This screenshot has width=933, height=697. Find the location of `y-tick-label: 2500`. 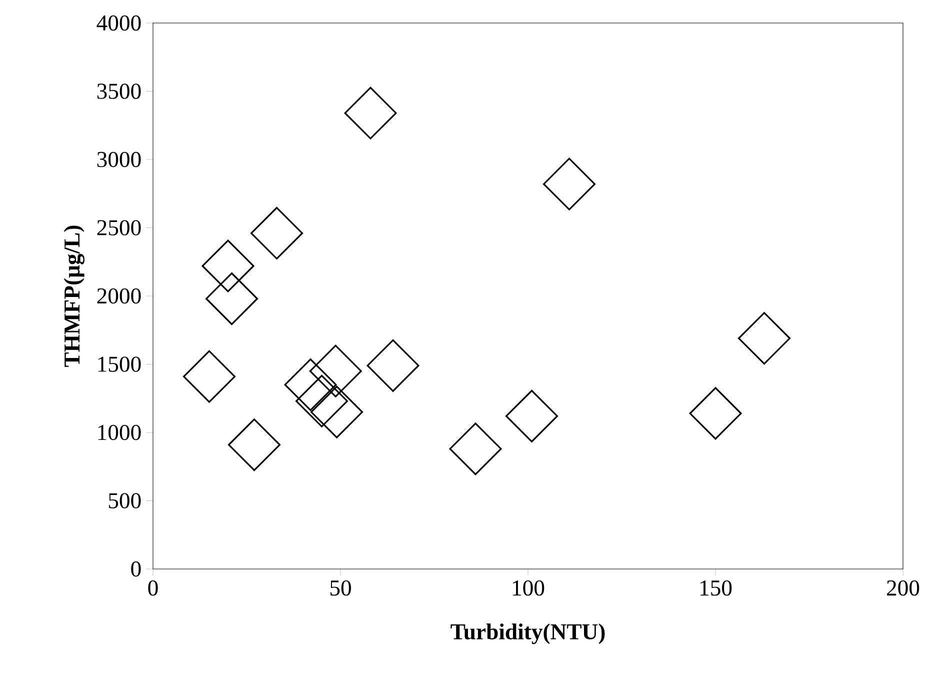

y-tick-label: 2500 is located at coordinates (119, 228).